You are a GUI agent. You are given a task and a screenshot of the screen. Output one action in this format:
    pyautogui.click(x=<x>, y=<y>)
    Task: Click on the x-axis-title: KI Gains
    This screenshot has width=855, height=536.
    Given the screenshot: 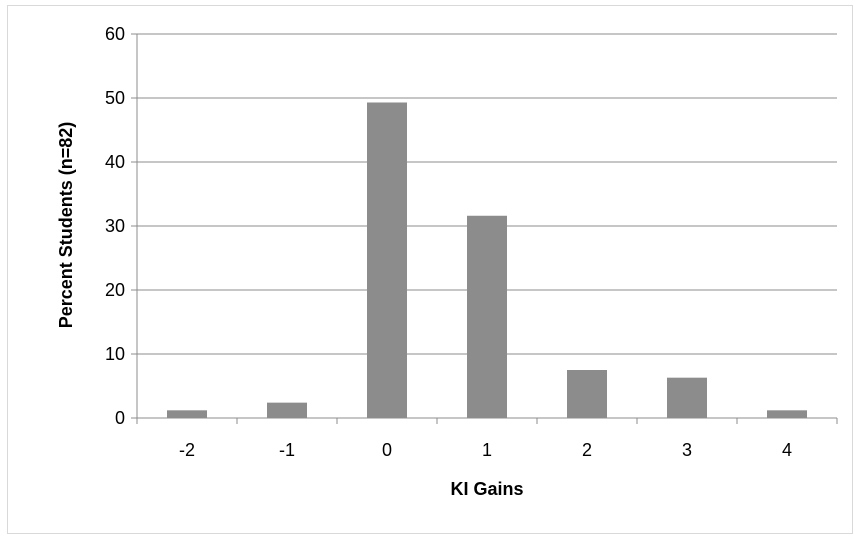 What is the action you would take?
    pyautogui.click(x=486, y=489)
    